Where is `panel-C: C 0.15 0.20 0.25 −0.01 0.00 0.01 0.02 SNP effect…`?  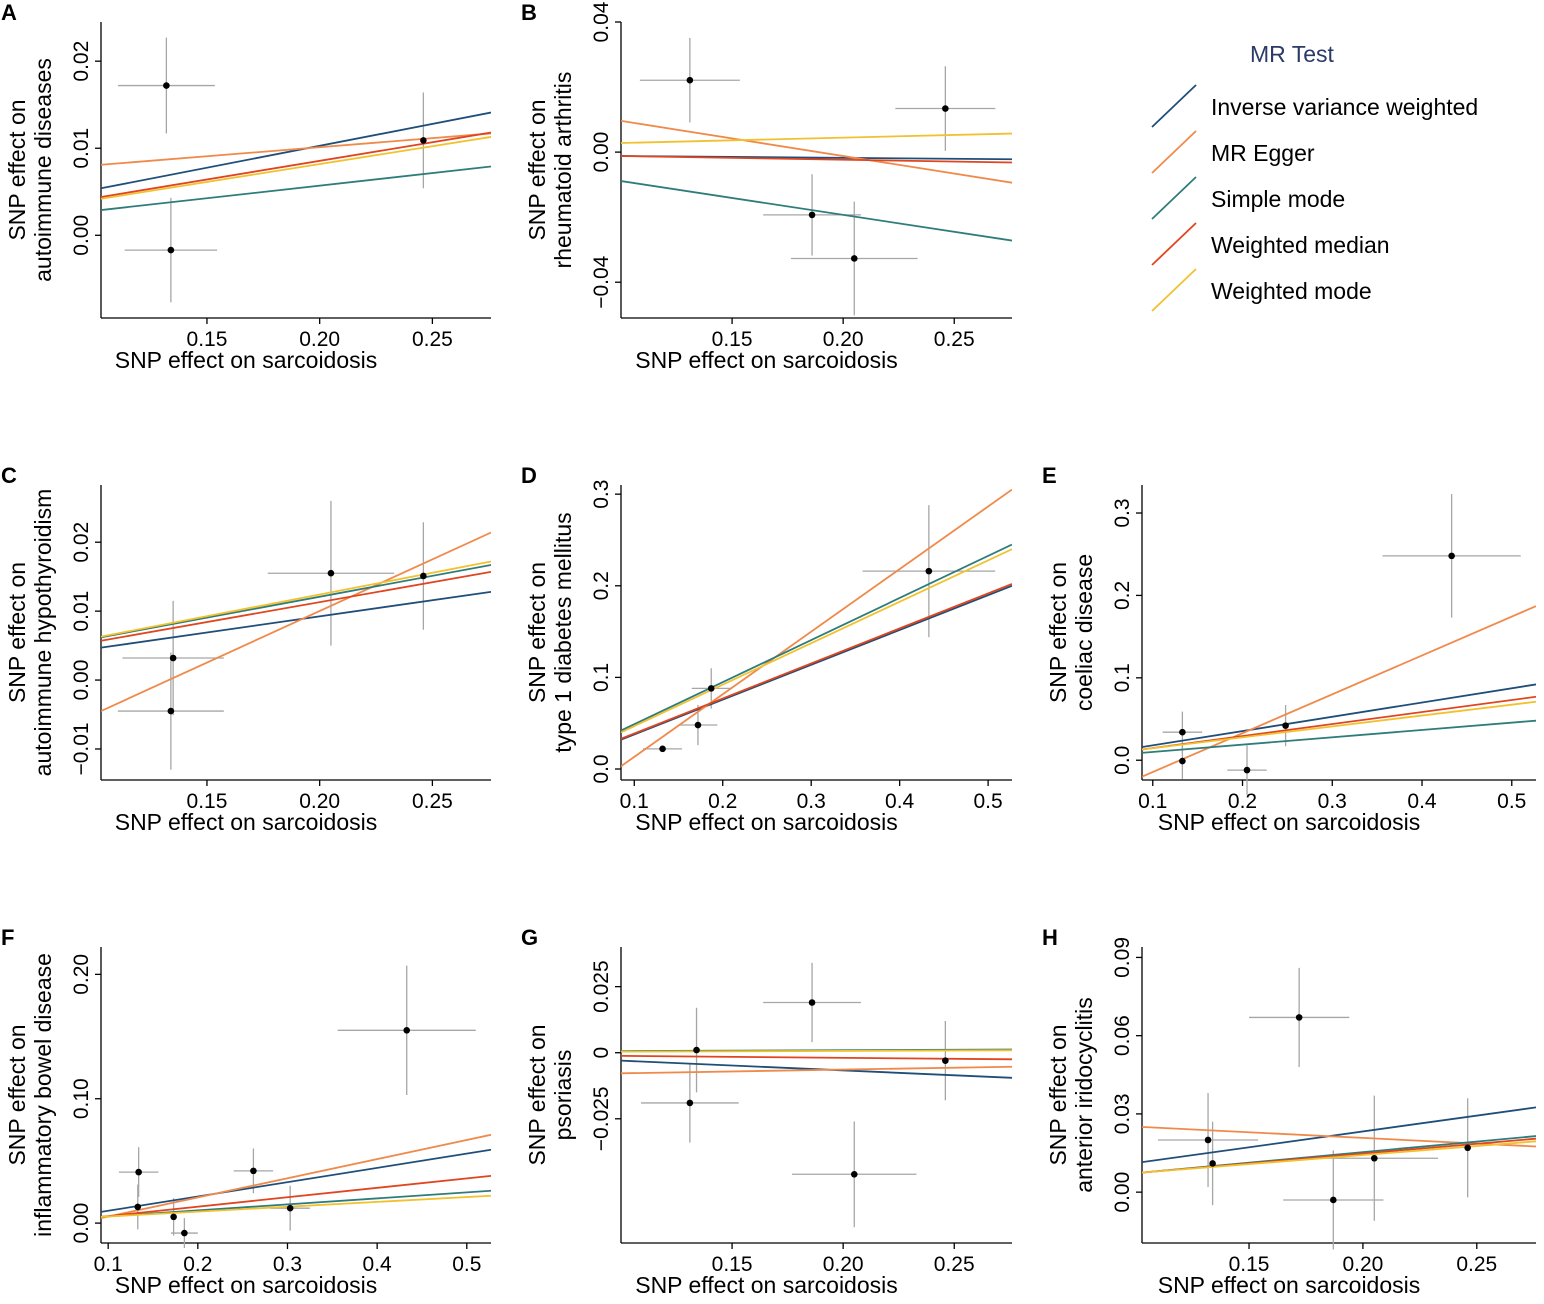
panel-C: C 0.15 0.20 0.25 −0.01 0.00 0.01 0.02 SNP effect… is located at coordinates (246, 649).